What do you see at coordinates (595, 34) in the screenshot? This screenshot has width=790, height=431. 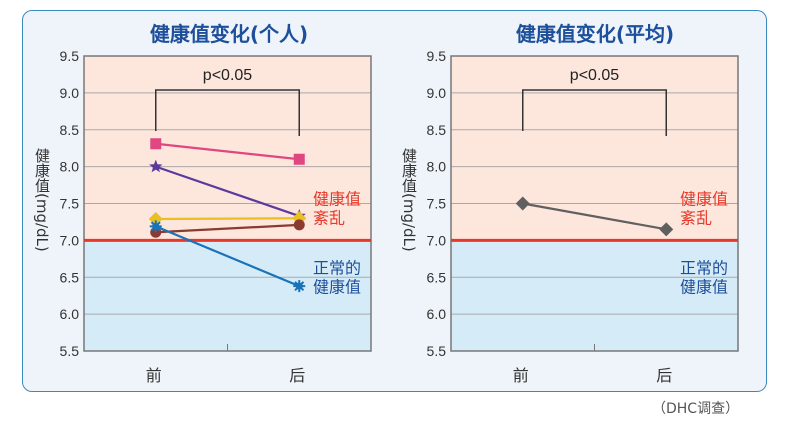 I see `chart-title-average: 健康值变化(平均)` at bounding box center [595, 34].